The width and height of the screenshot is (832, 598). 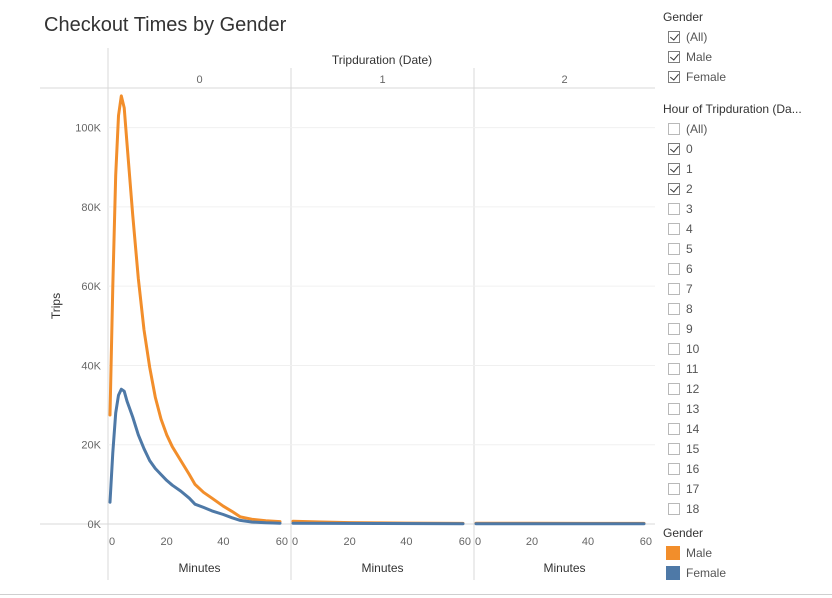 I want to click on hour-filter-item: 10, so click(x=747, y=349).